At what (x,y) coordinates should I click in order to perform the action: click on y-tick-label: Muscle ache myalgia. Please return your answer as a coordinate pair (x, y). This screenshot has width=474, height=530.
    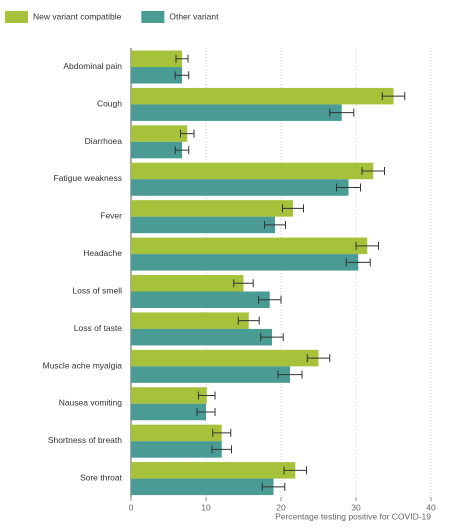
    Looking at the image, I should click on (83, 365).